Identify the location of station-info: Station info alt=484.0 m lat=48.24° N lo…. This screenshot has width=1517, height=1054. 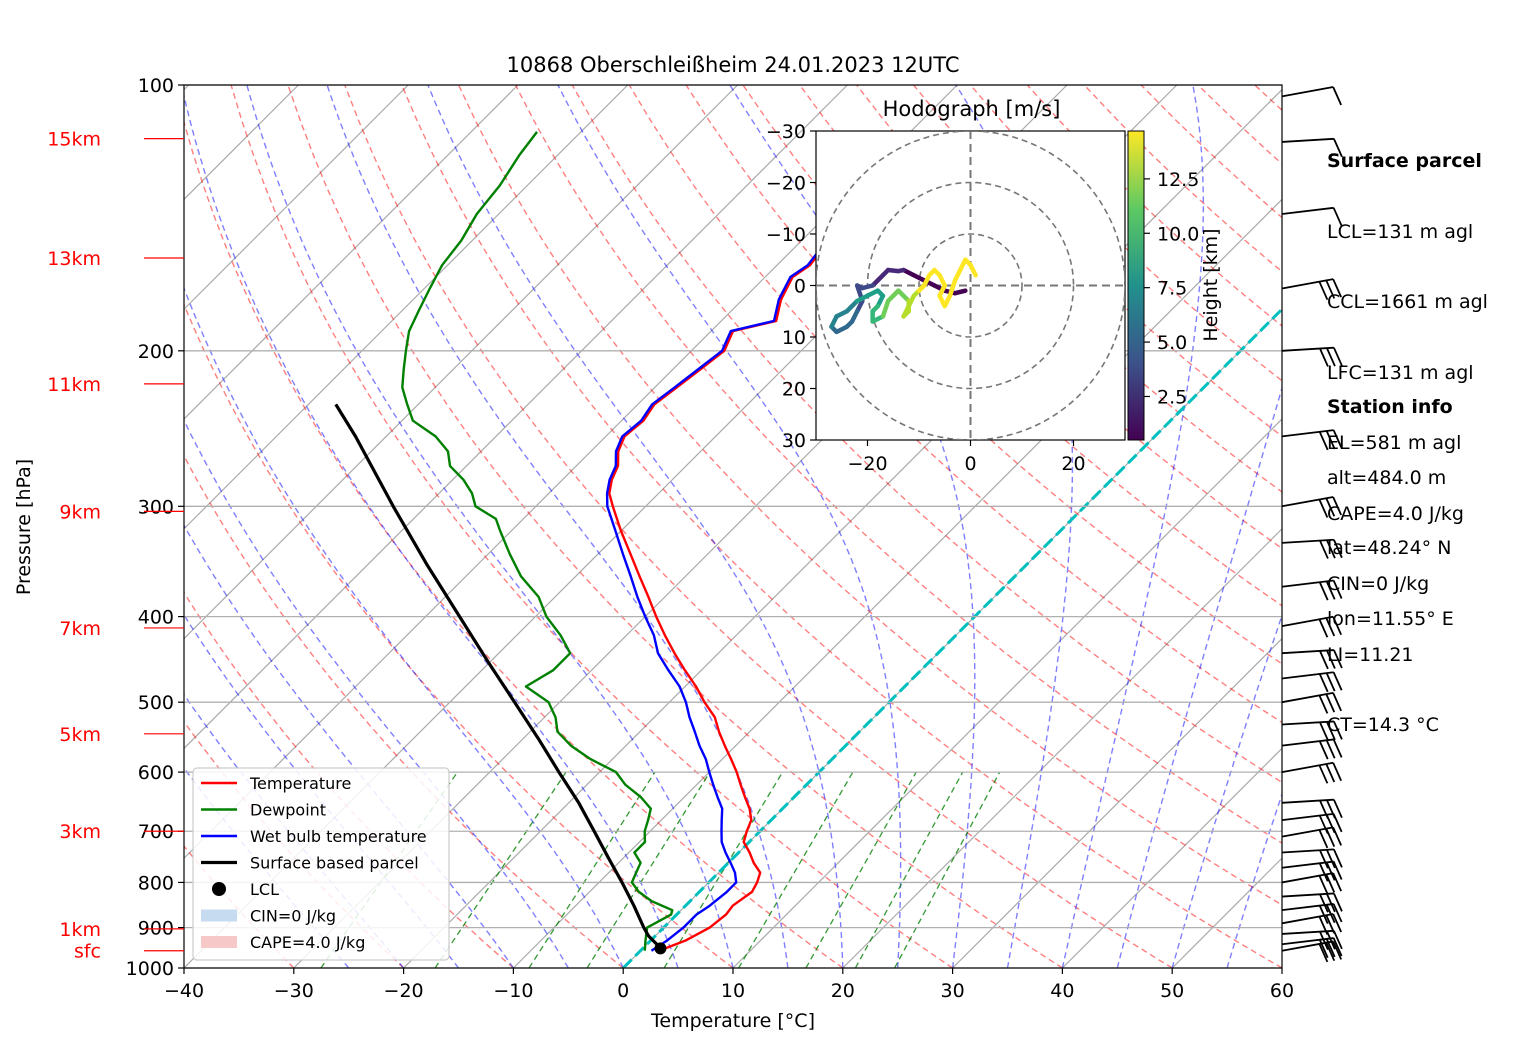
(1390, 502).